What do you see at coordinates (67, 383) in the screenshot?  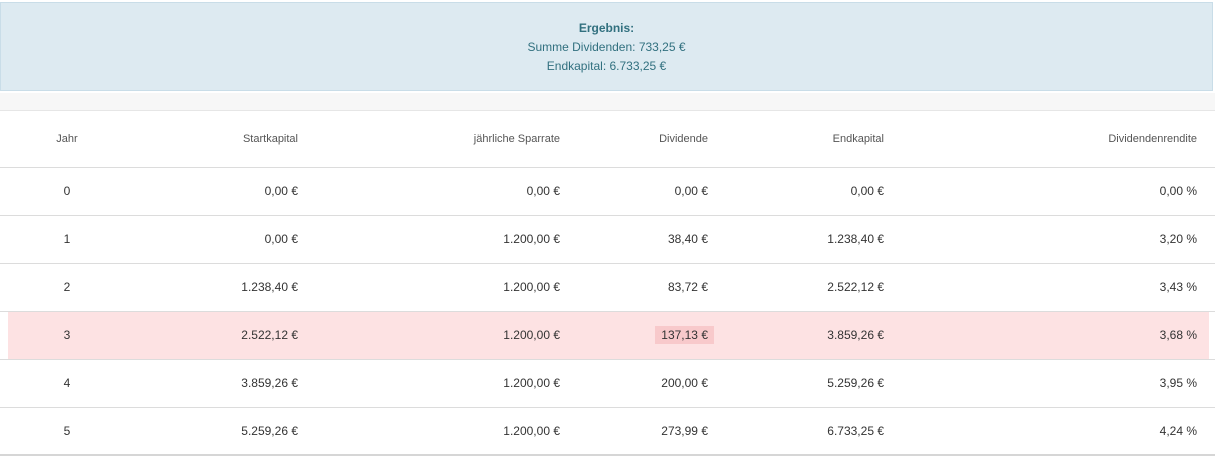 I see `cell-year: 4` at bounding box center [67, 383].